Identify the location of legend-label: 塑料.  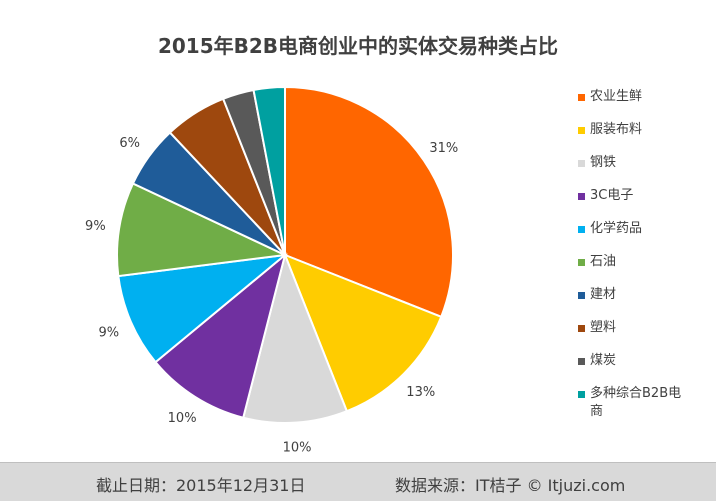
(603, 327).